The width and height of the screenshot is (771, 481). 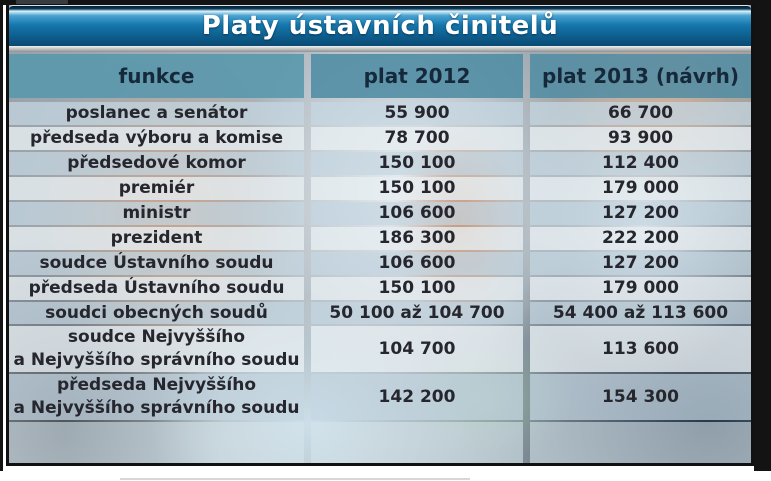 What do you see at coordinates (417, 238) in the screenshot?
I see `cell-plat-2012: 186 300` at bounding box center [417, 238].